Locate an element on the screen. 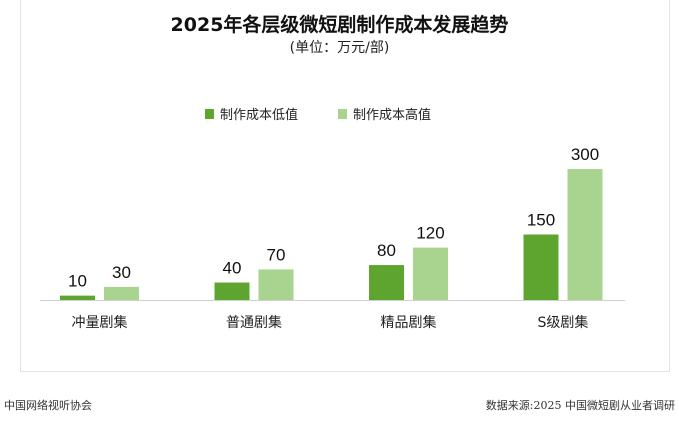  chart-subtitle: (单位：万元/部) is located at coordinates (339, 48).